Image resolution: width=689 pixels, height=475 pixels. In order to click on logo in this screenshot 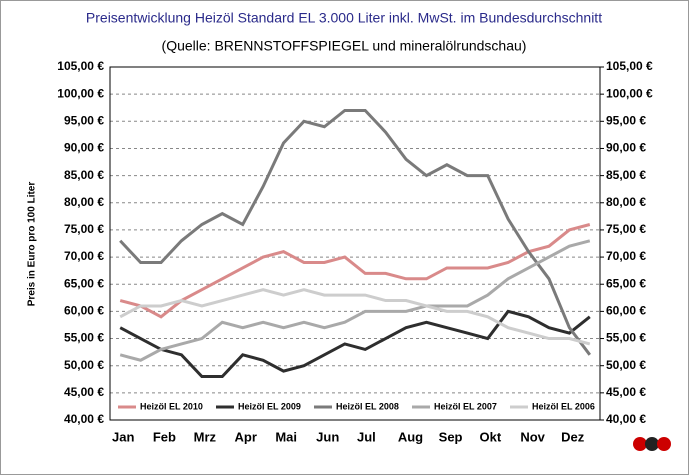, I will do `click(652, 444)`.